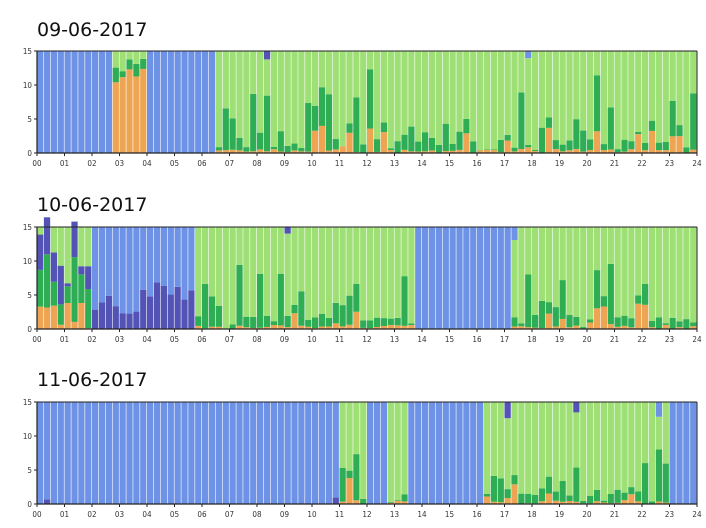  I want to click on x-tick-label: 03, so click(119, 339).